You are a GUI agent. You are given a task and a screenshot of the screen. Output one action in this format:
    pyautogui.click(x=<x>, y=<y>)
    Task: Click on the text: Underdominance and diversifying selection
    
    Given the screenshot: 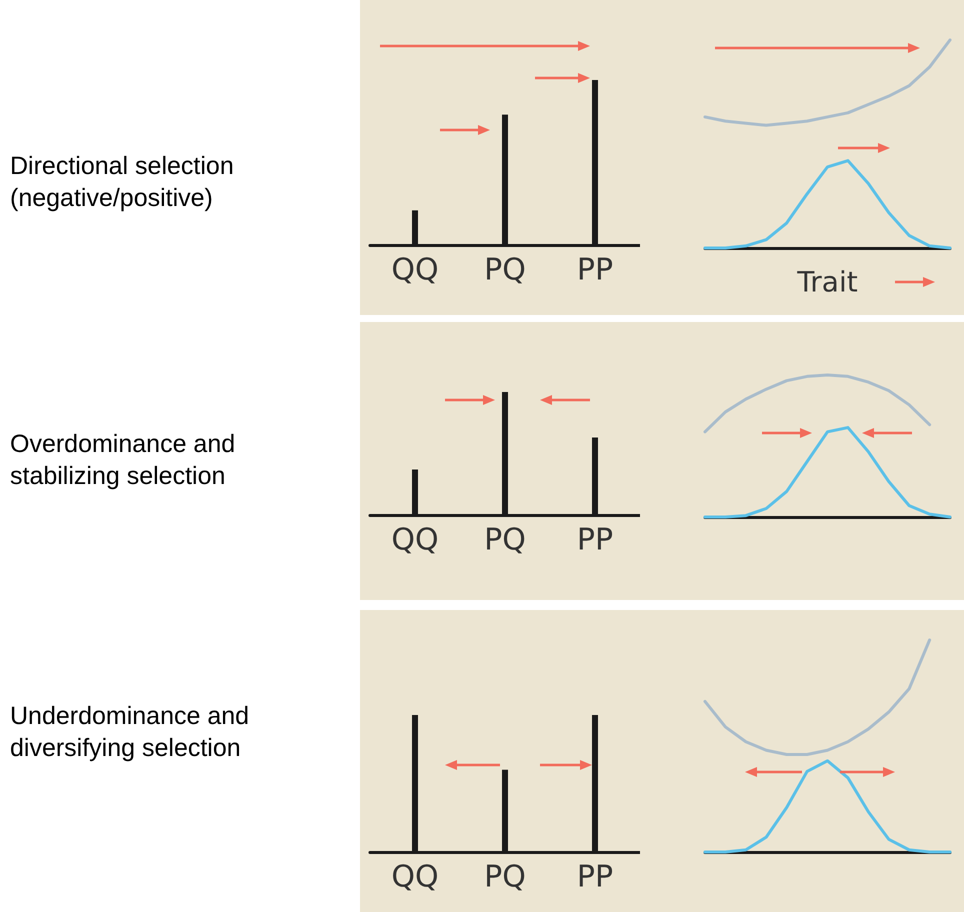 What is the action you would take?
    pyautogui.click(x=130, y=732)
    